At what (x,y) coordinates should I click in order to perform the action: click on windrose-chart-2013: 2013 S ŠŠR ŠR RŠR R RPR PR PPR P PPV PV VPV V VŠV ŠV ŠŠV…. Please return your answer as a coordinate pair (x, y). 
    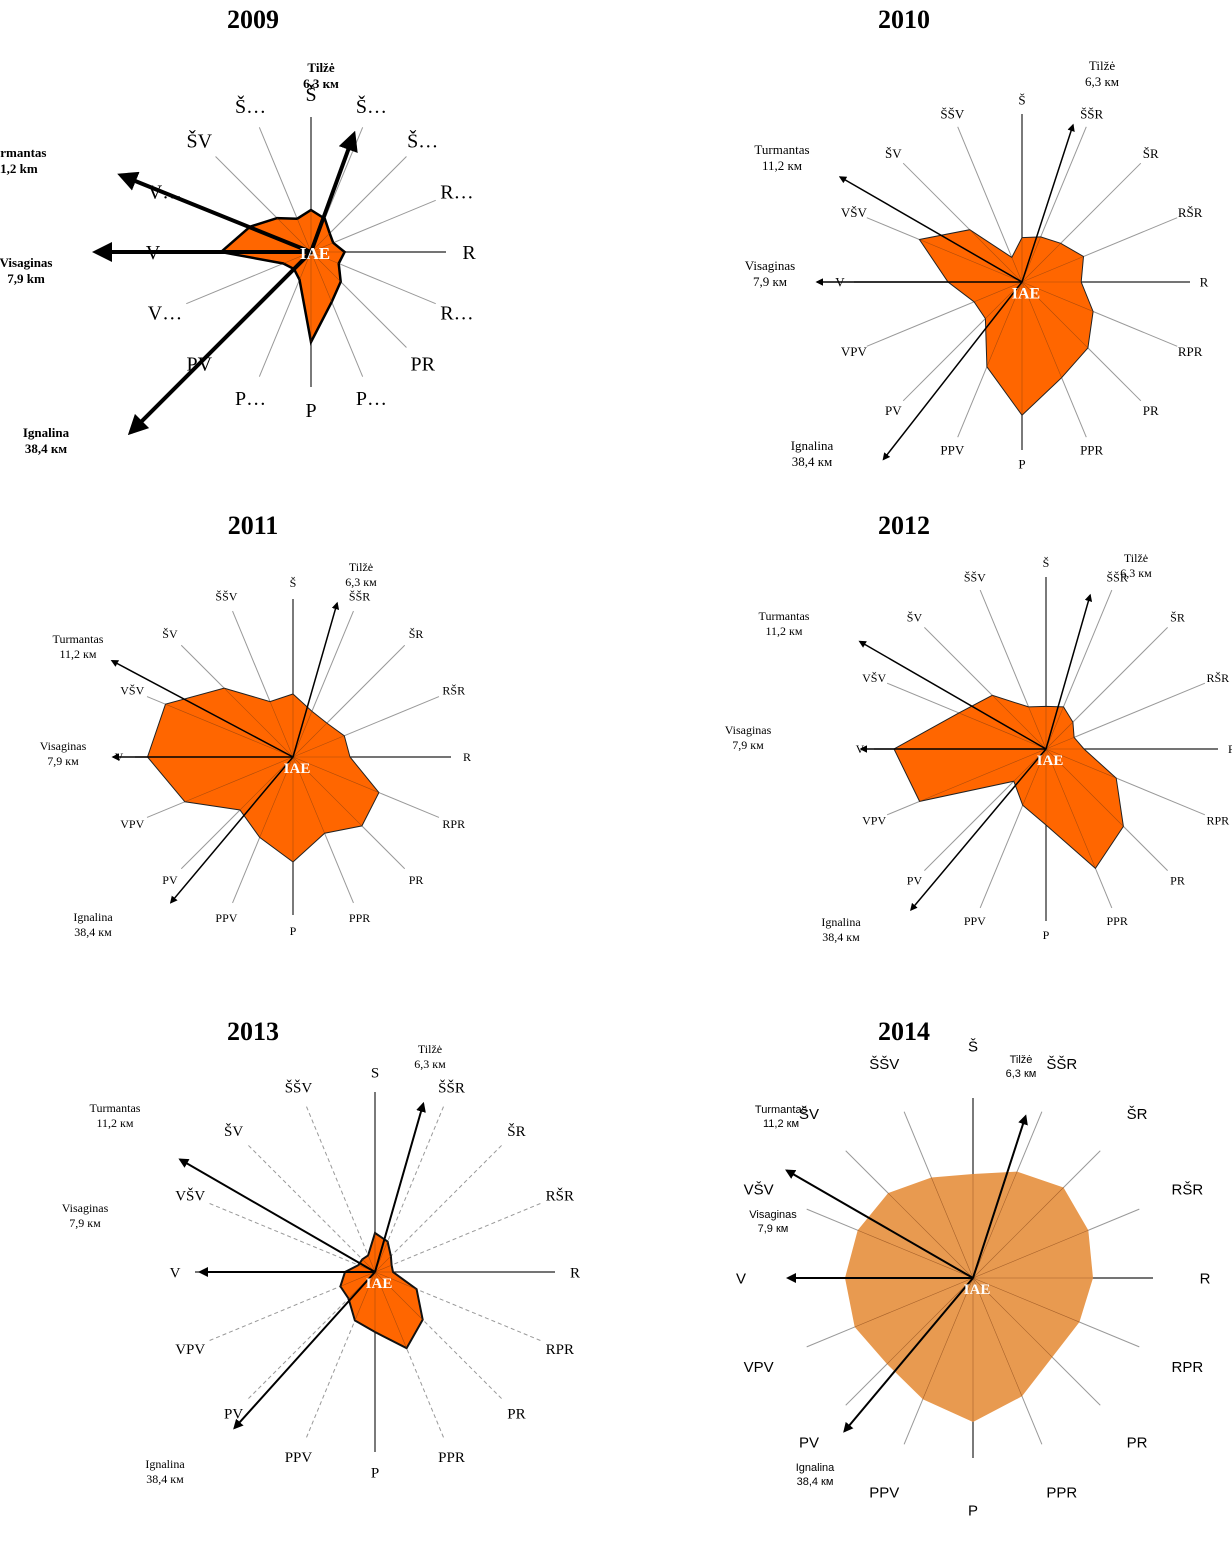
    Looking at the image, I should click on (321, 1251).